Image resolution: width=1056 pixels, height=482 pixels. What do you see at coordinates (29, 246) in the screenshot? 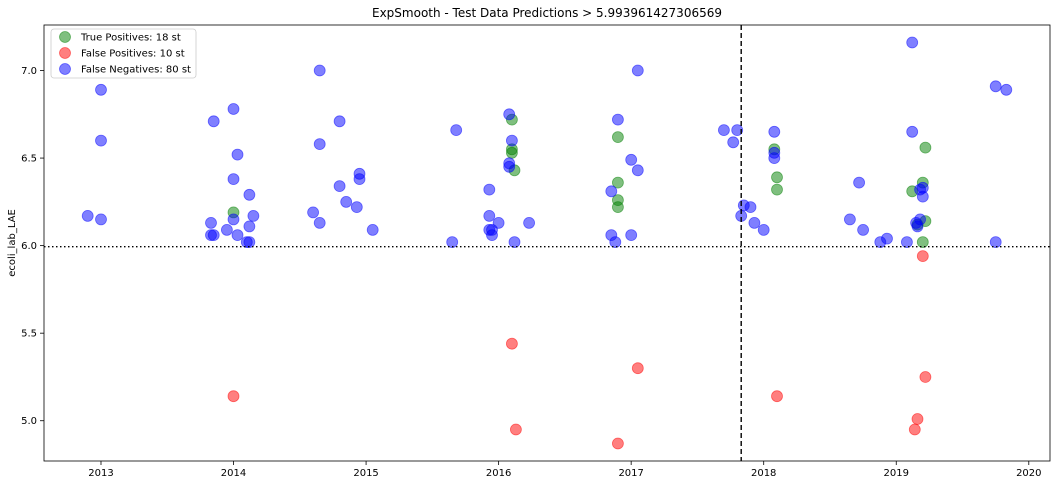
I see `y-tick-label: 6.0` at bounding box center [29, 246].